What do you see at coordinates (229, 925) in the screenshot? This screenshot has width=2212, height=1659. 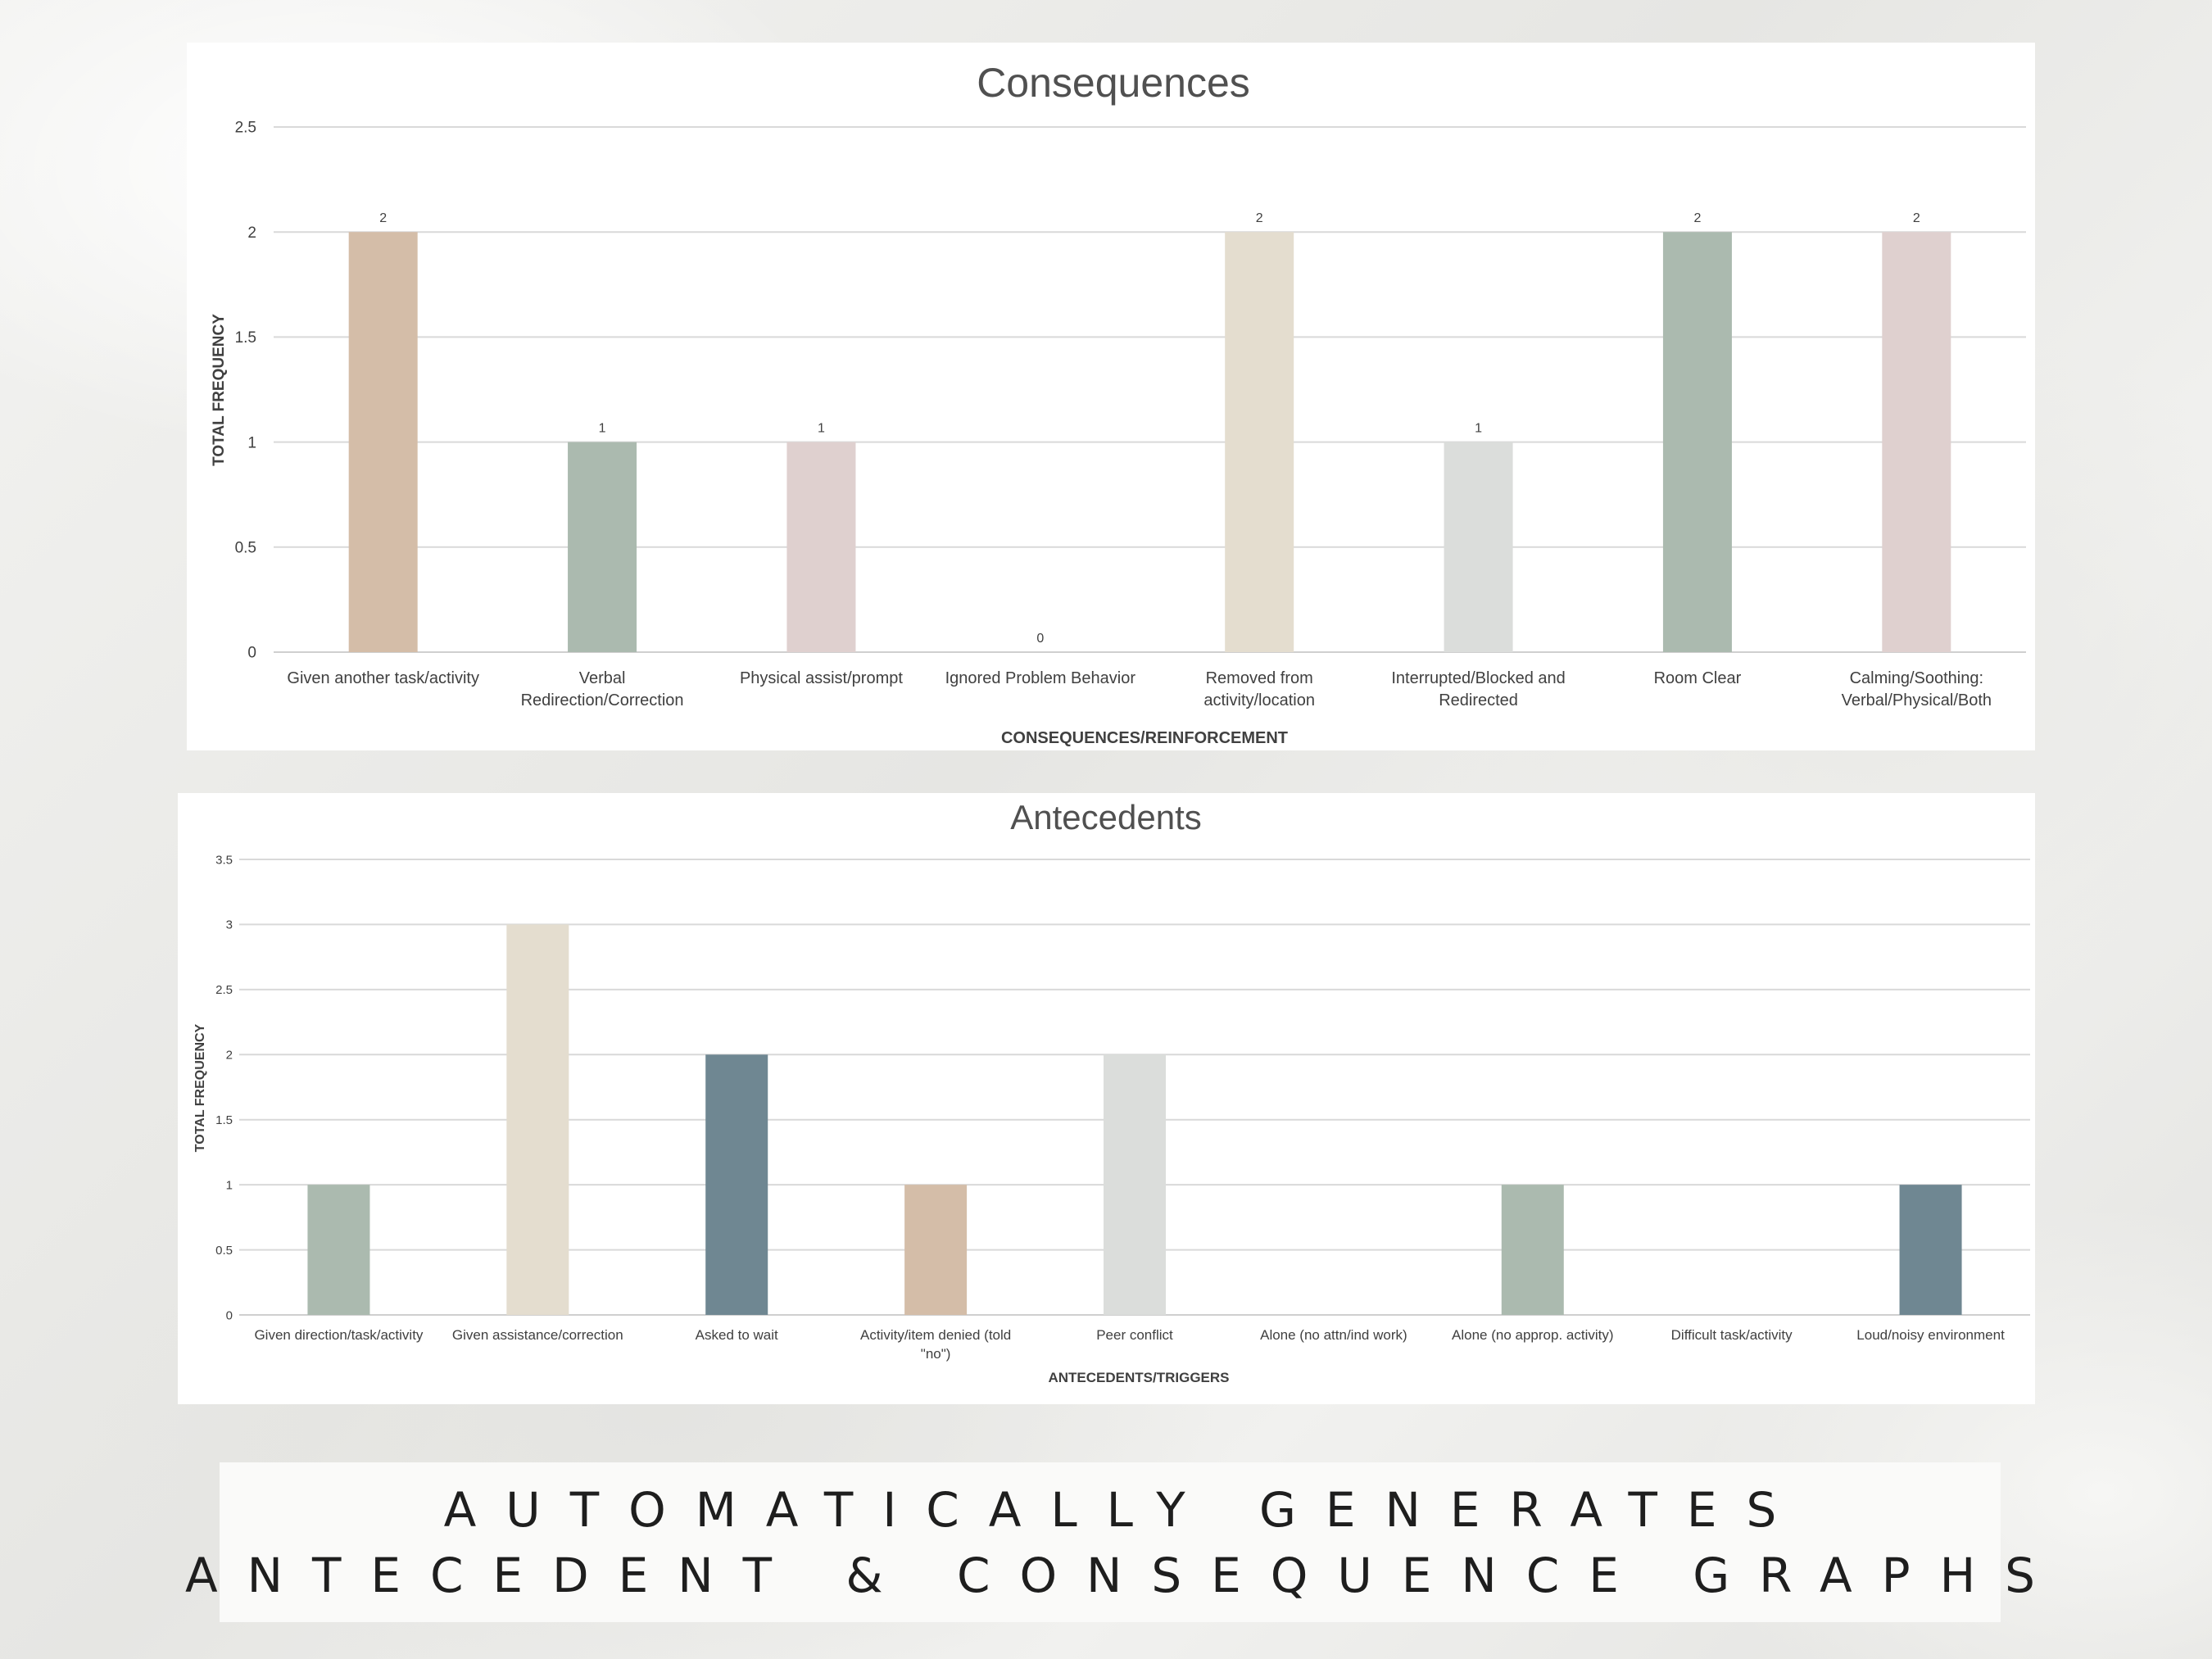 I see `y-tick-label: 3` at bounding box center [229, 925].